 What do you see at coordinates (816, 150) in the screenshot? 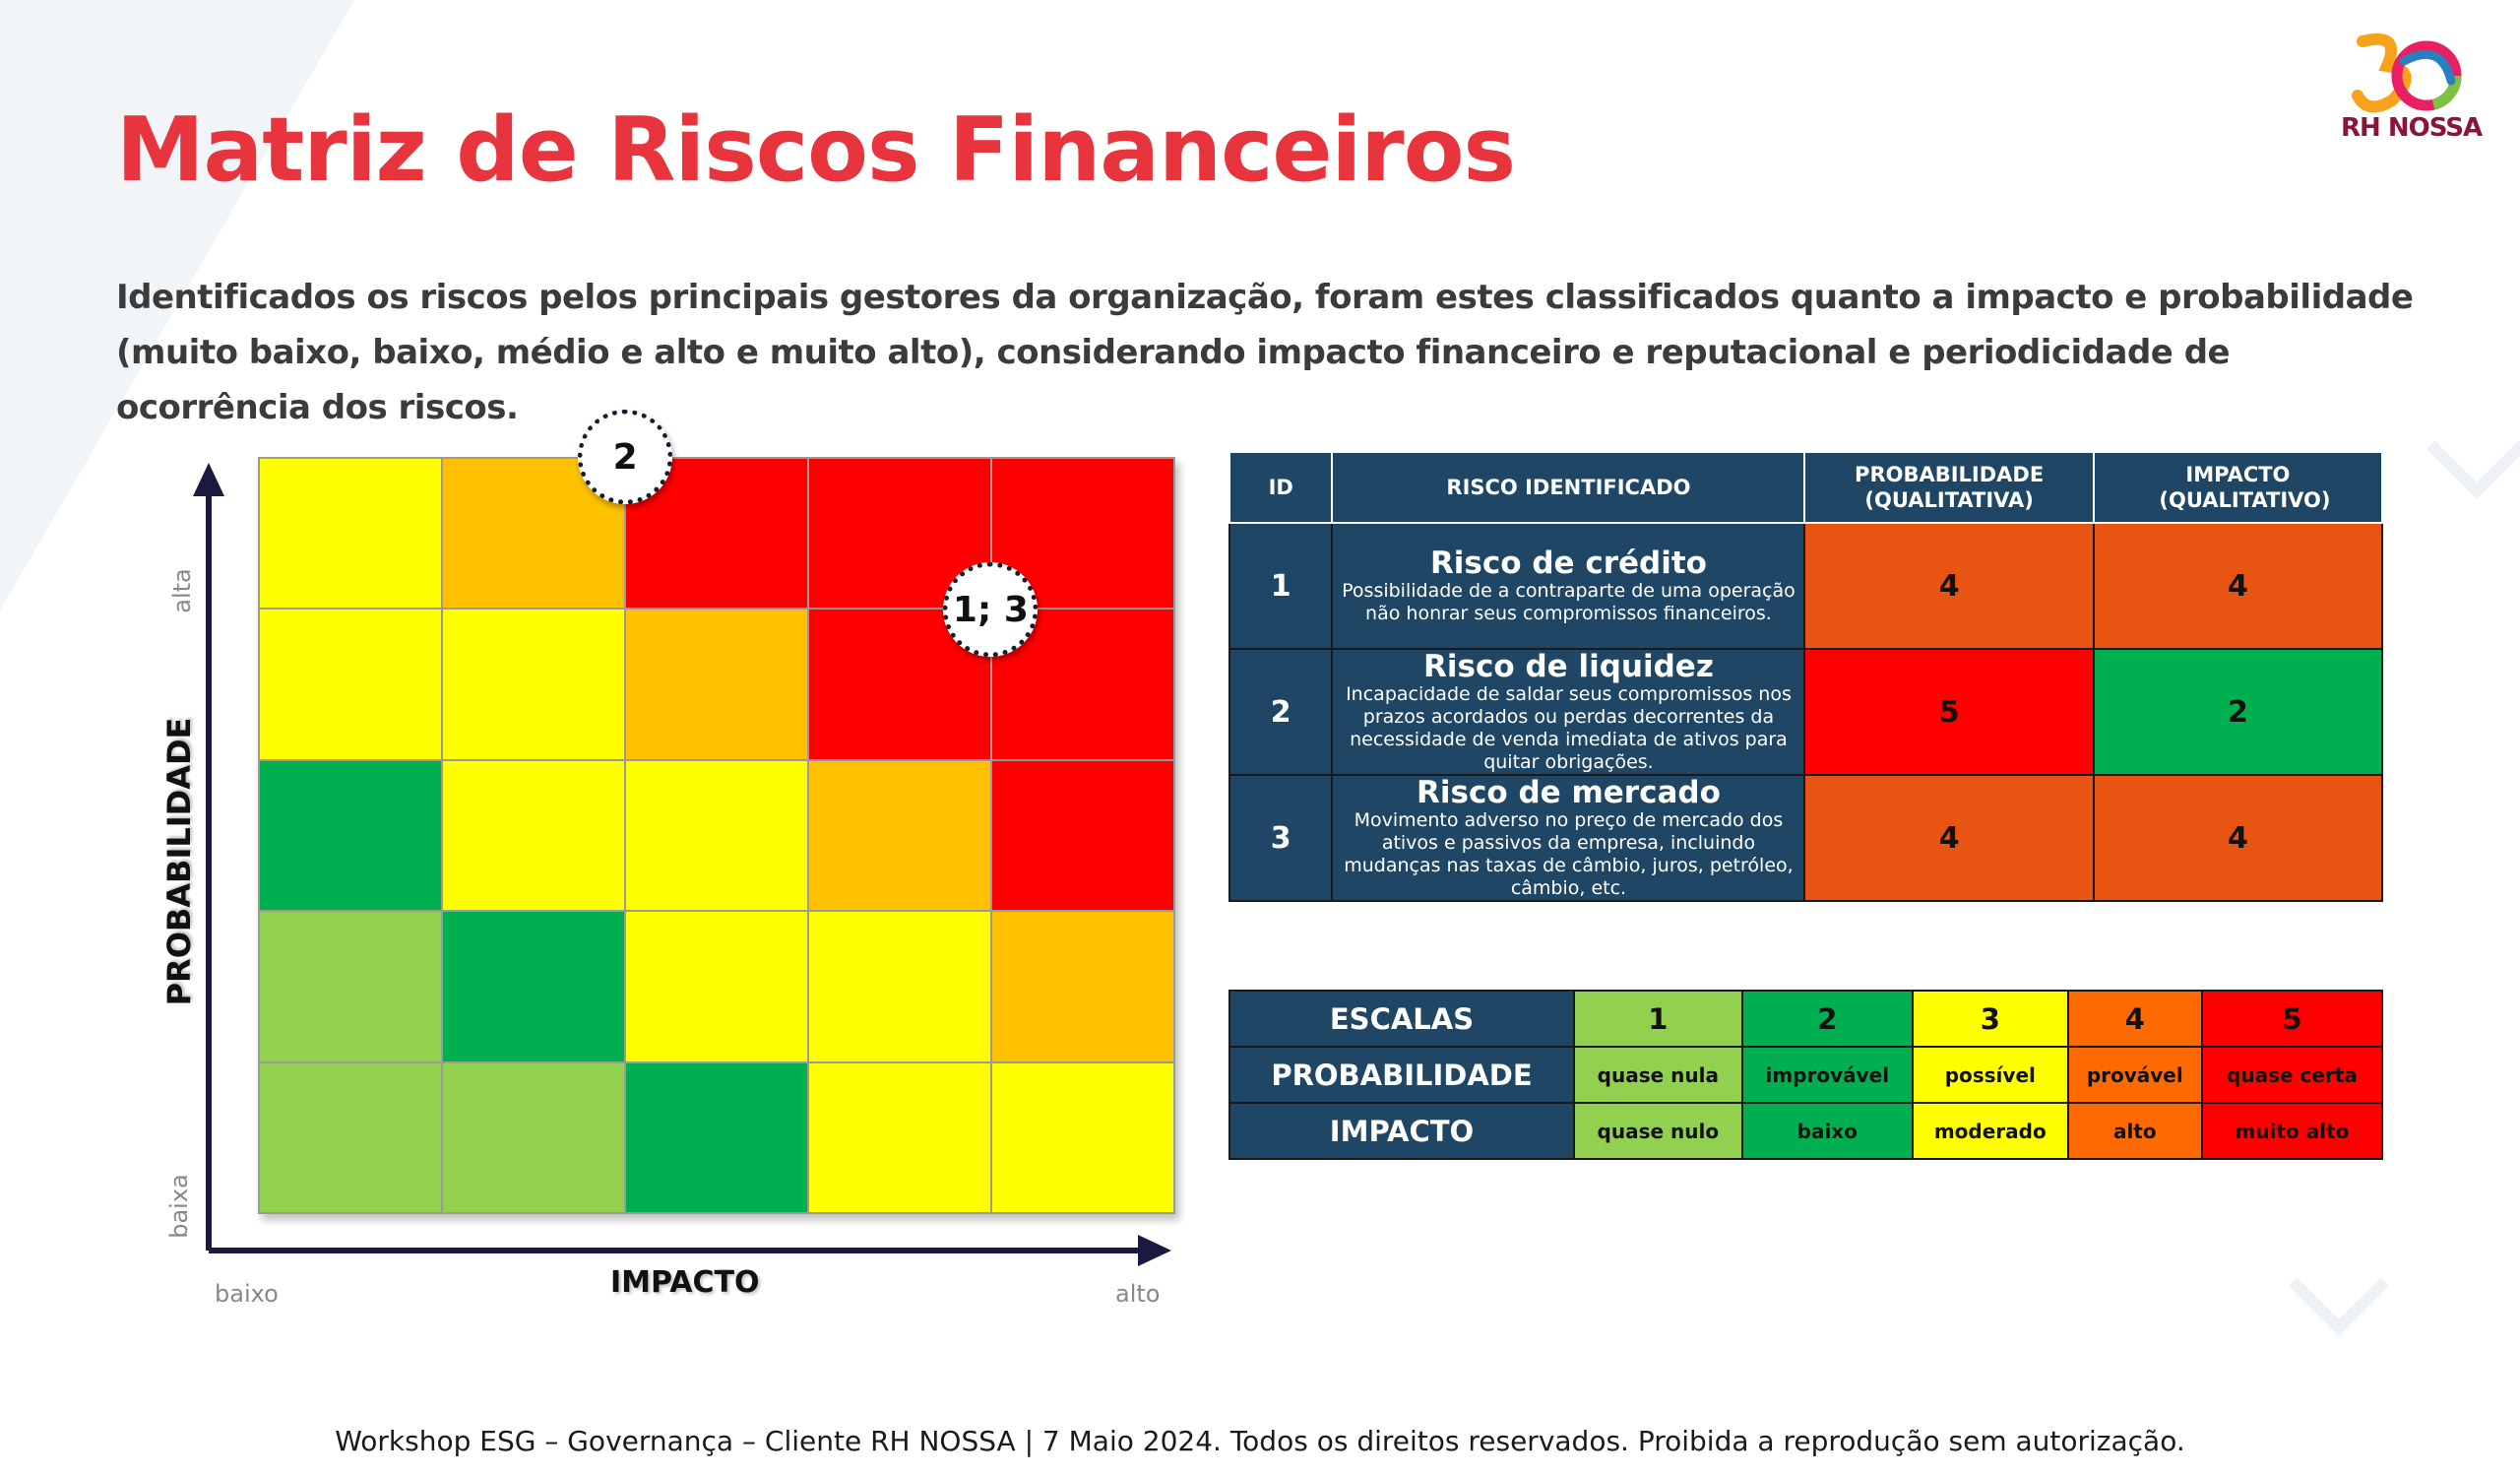
I see `page-title: Matriz de Riscos Financeiros` at bounding box center [816, 150].